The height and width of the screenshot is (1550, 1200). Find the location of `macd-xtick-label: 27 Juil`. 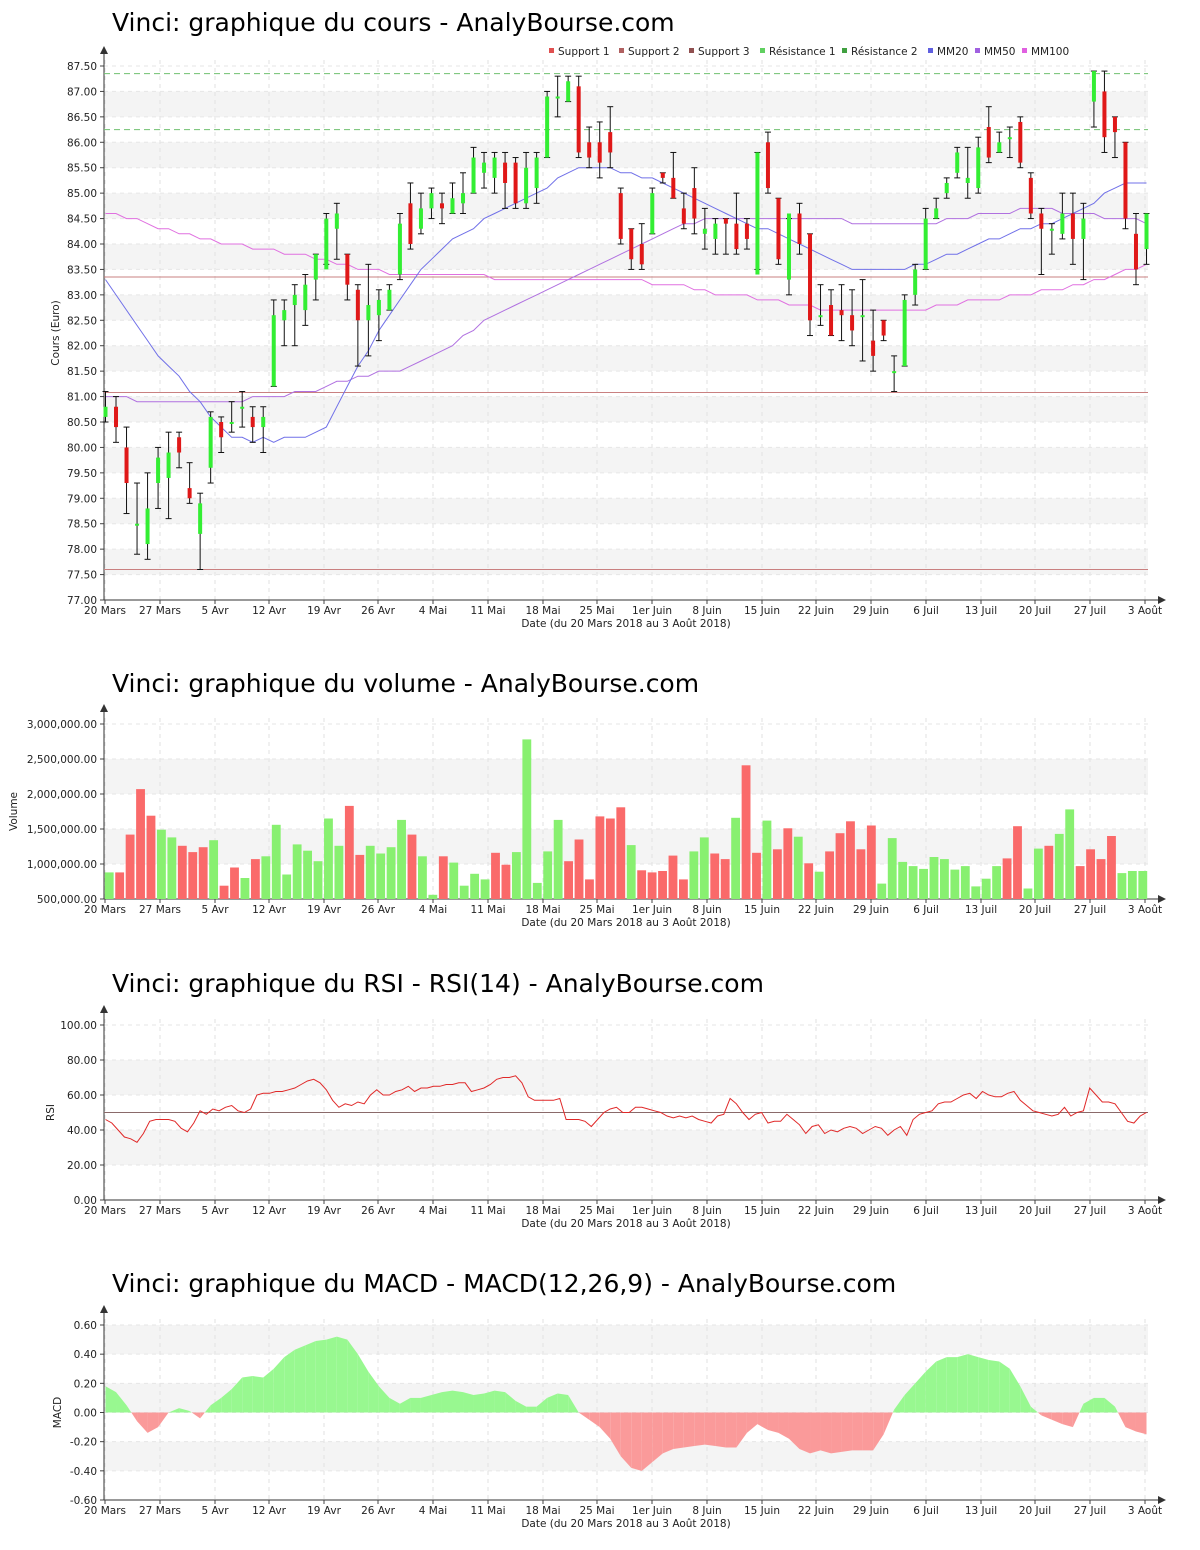

macd-xtick-label: 27 Juil is located at coordinates (1090, 1511).